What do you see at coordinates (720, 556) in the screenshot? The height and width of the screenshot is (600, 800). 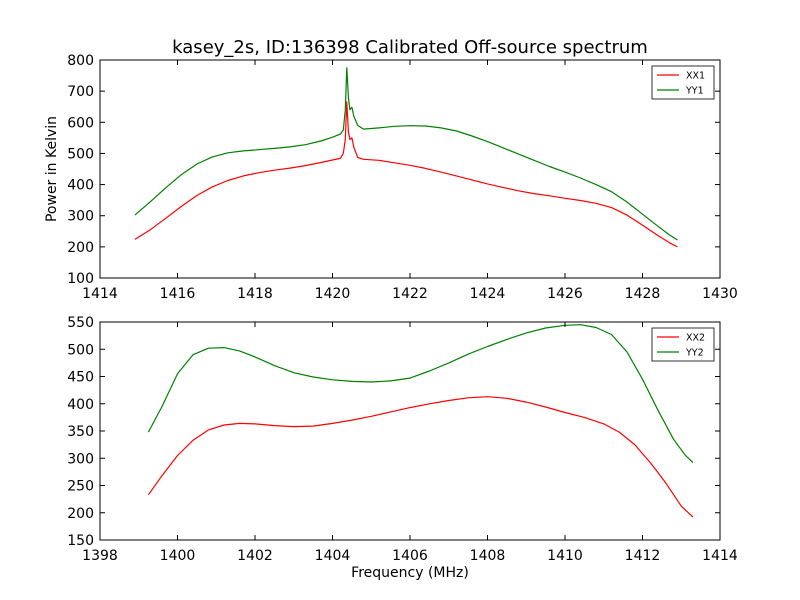 I see `bottom-x-tick-label: 1414` at bounding box center [720, 556].